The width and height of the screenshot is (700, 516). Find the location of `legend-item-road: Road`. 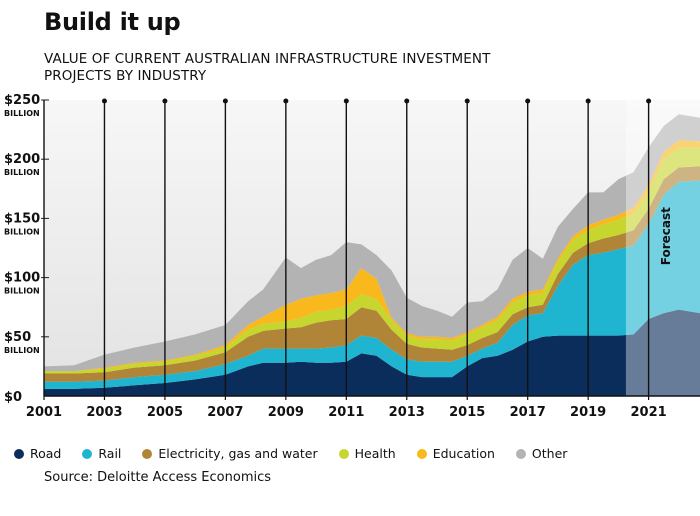

legend-item-road: Road is located at coordinates (37, 453).